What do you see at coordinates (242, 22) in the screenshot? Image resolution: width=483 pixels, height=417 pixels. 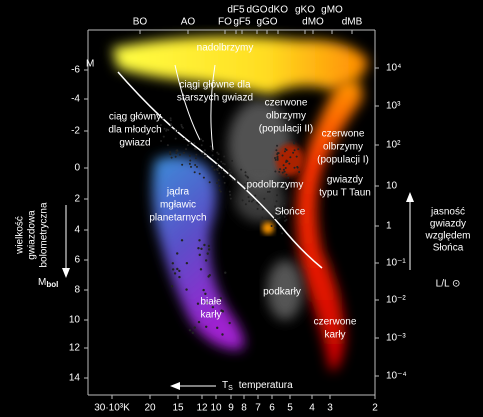 I see `top-tick-label: gF5` at bounding box center [242, 22].